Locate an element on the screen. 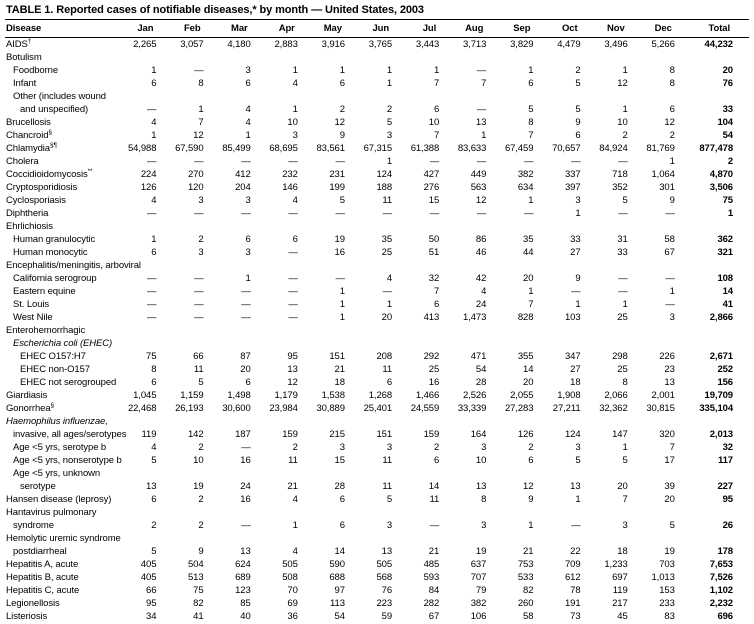 This screenshot has height=624, width=754. column-header-jan: Jan is located at coordinates (139, 28).